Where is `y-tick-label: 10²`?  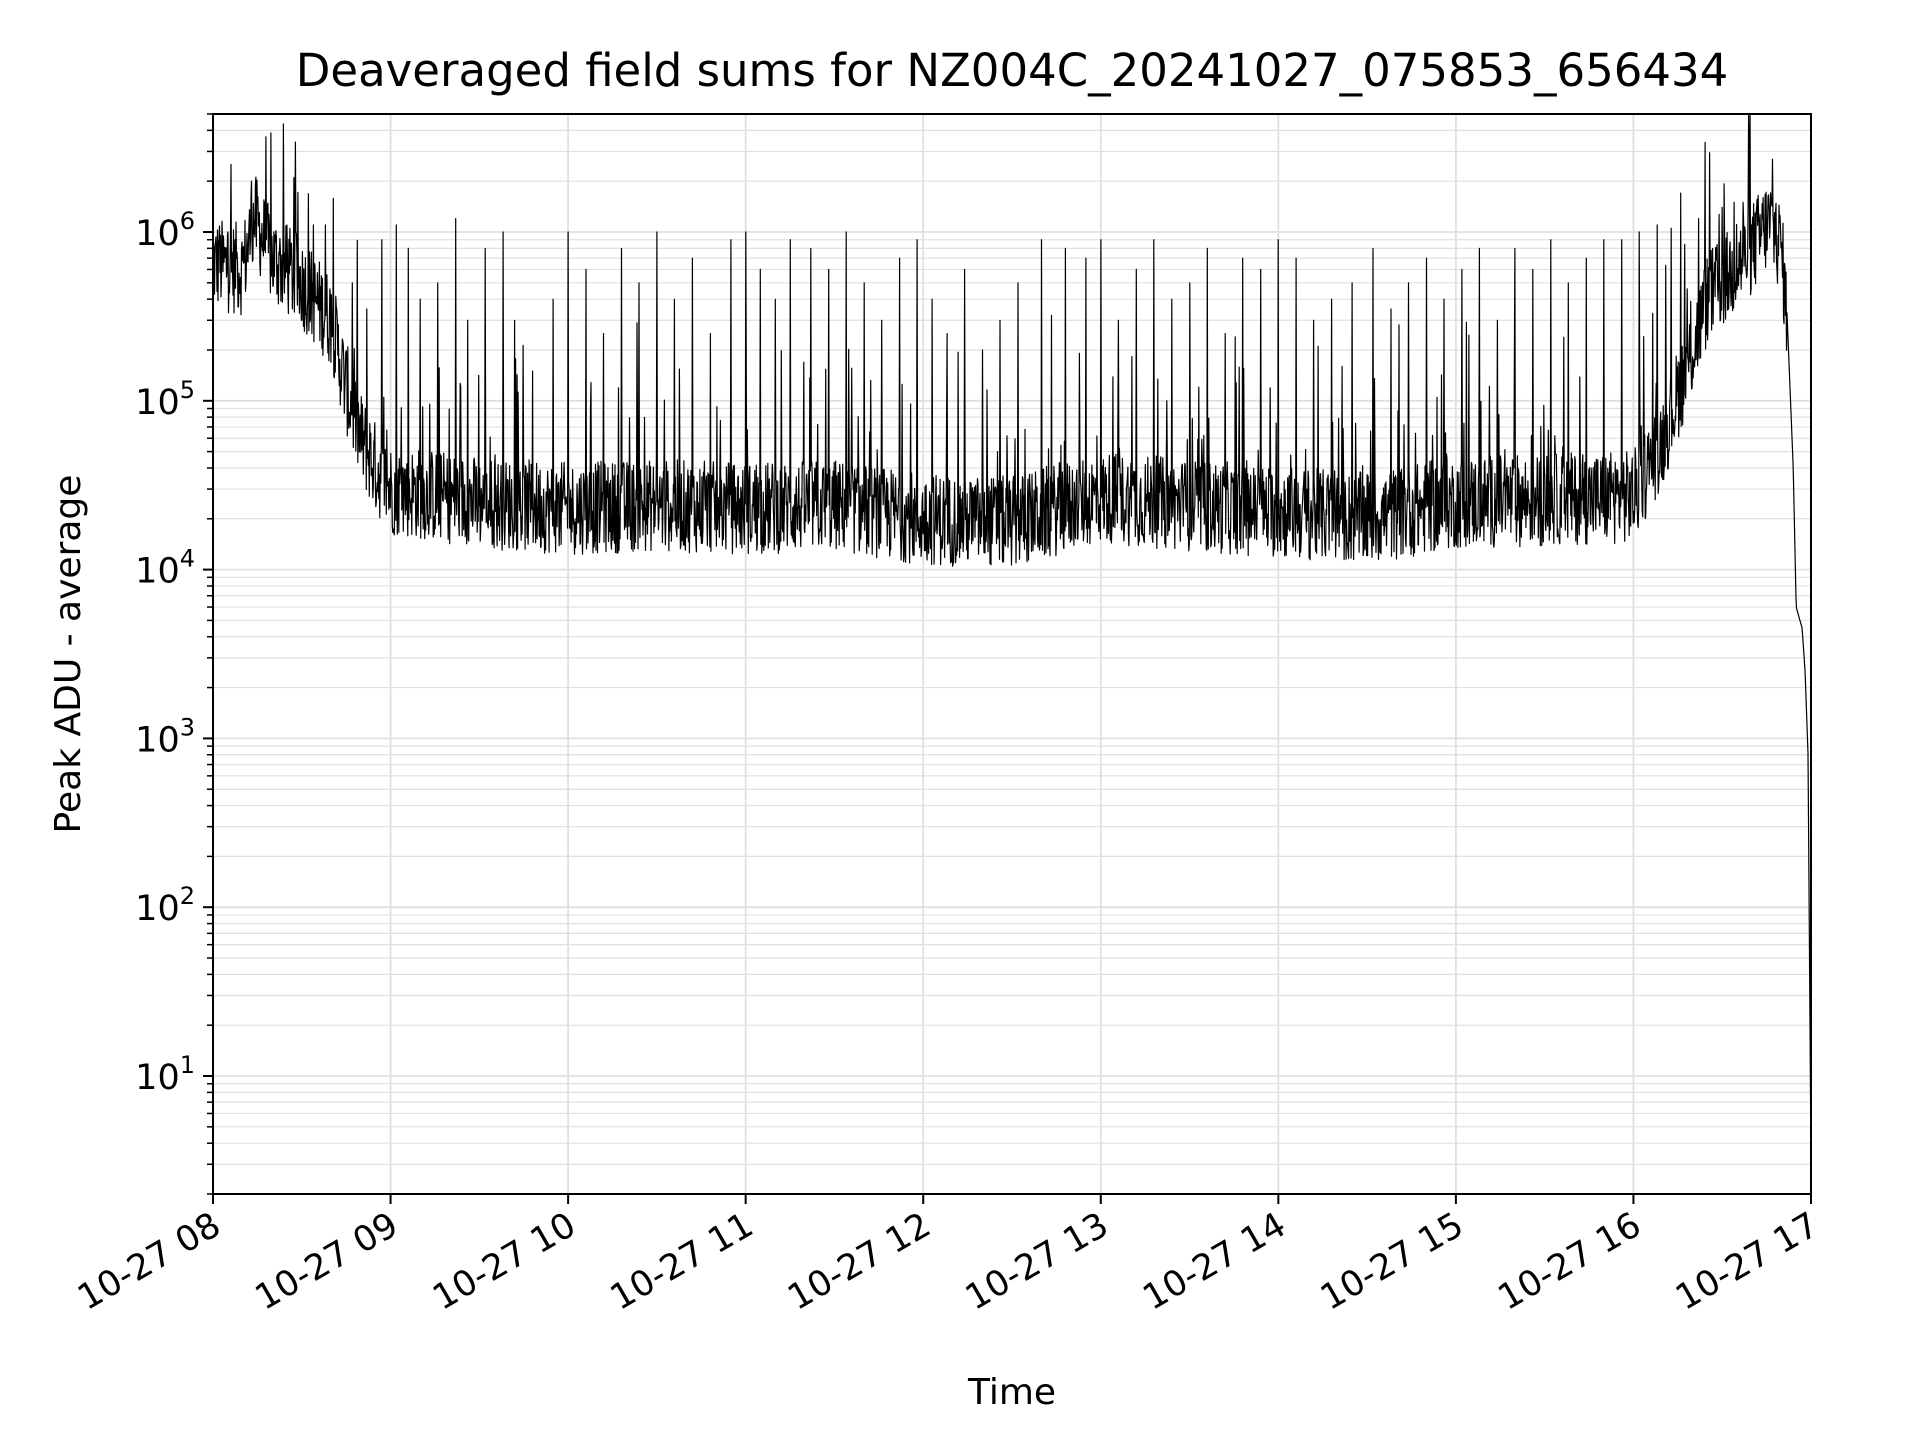 y-tick-label: 10² is located at coordinates (165, 905).